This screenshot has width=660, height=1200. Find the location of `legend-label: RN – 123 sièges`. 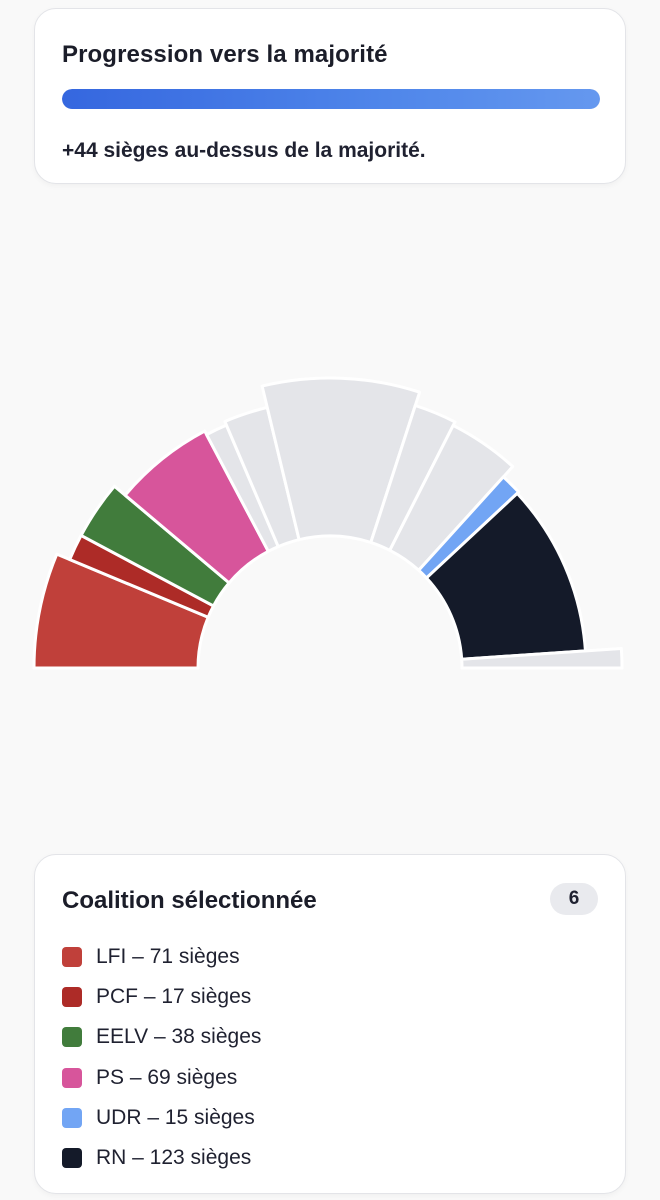

legend-label: RN – 123 sièges is located at coordinates (174, 1158).